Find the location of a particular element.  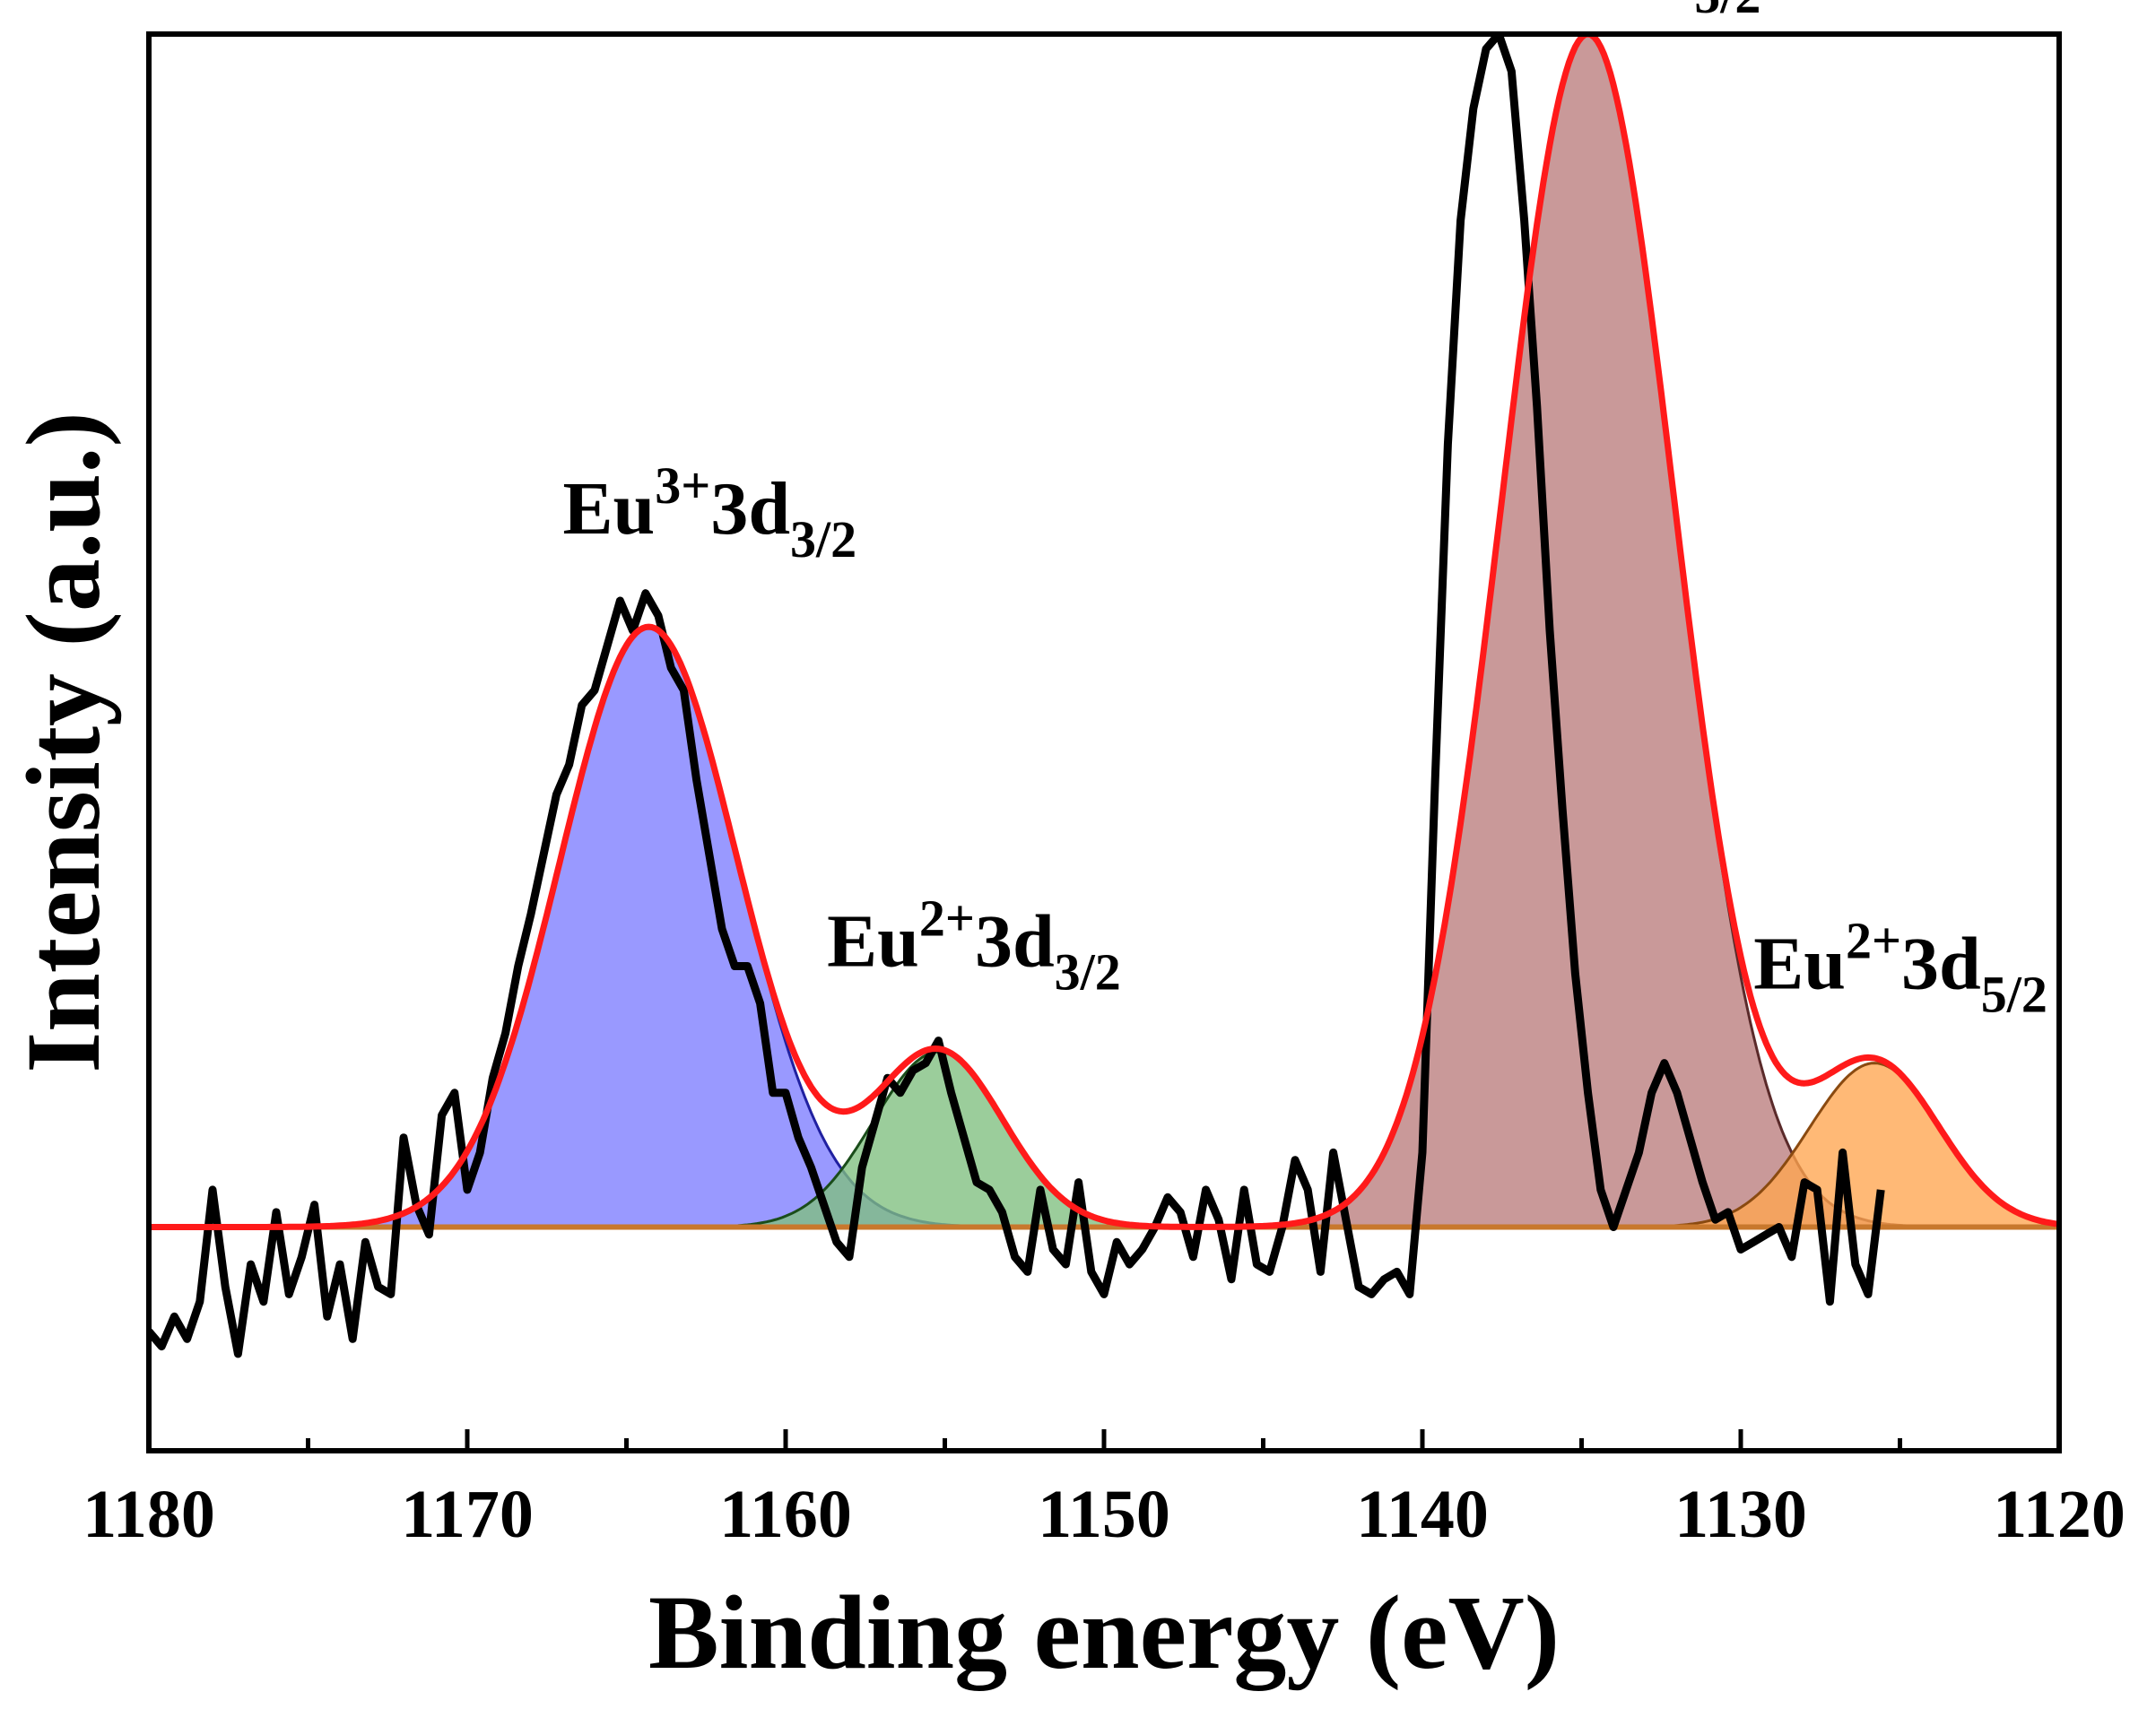

x-tick-label-1120: 1120 is located at coordinates (2059, 1514).